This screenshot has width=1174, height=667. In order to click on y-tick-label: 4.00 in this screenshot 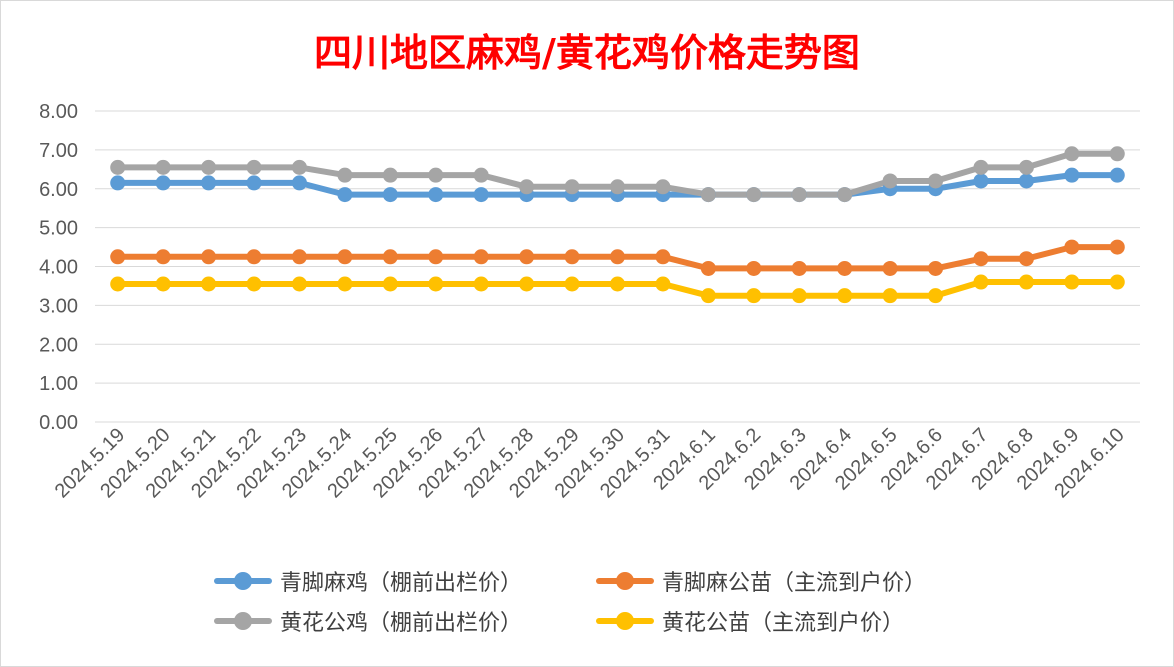, I will do `click(58, 268)`.